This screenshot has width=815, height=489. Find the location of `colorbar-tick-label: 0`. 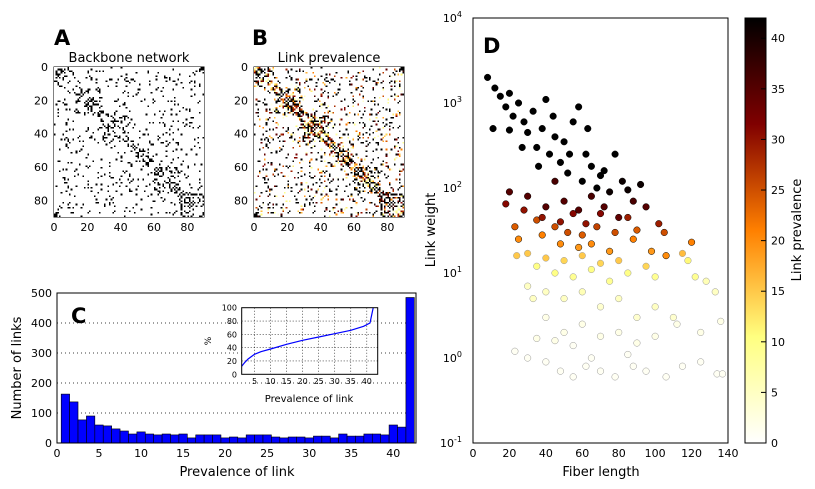

colorbar-tick-label: 0 is located at coordinates (774, 443).